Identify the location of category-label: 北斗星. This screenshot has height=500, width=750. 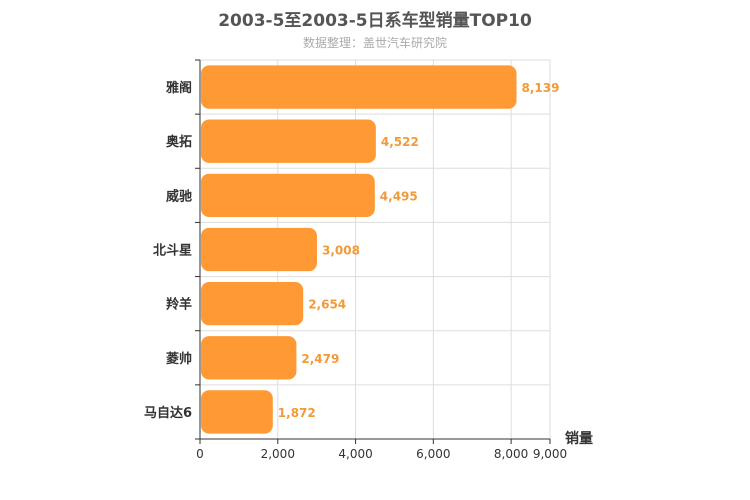
(172, 251).